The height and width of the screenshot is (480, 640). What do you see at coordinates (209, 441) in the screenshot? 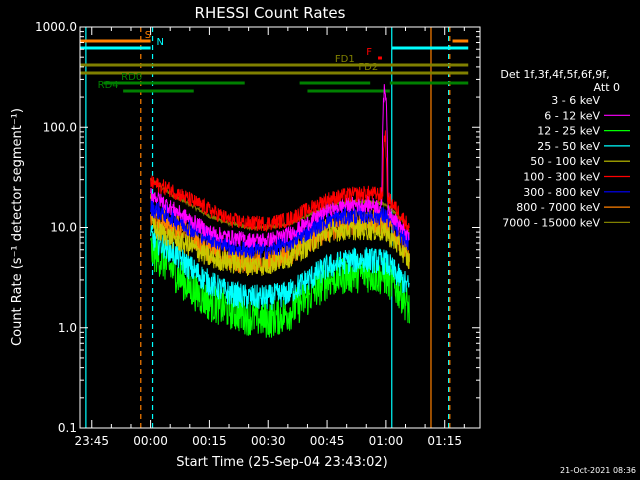
I see `x-tick-label-2: 00:15` at bounding box center [209, 441].